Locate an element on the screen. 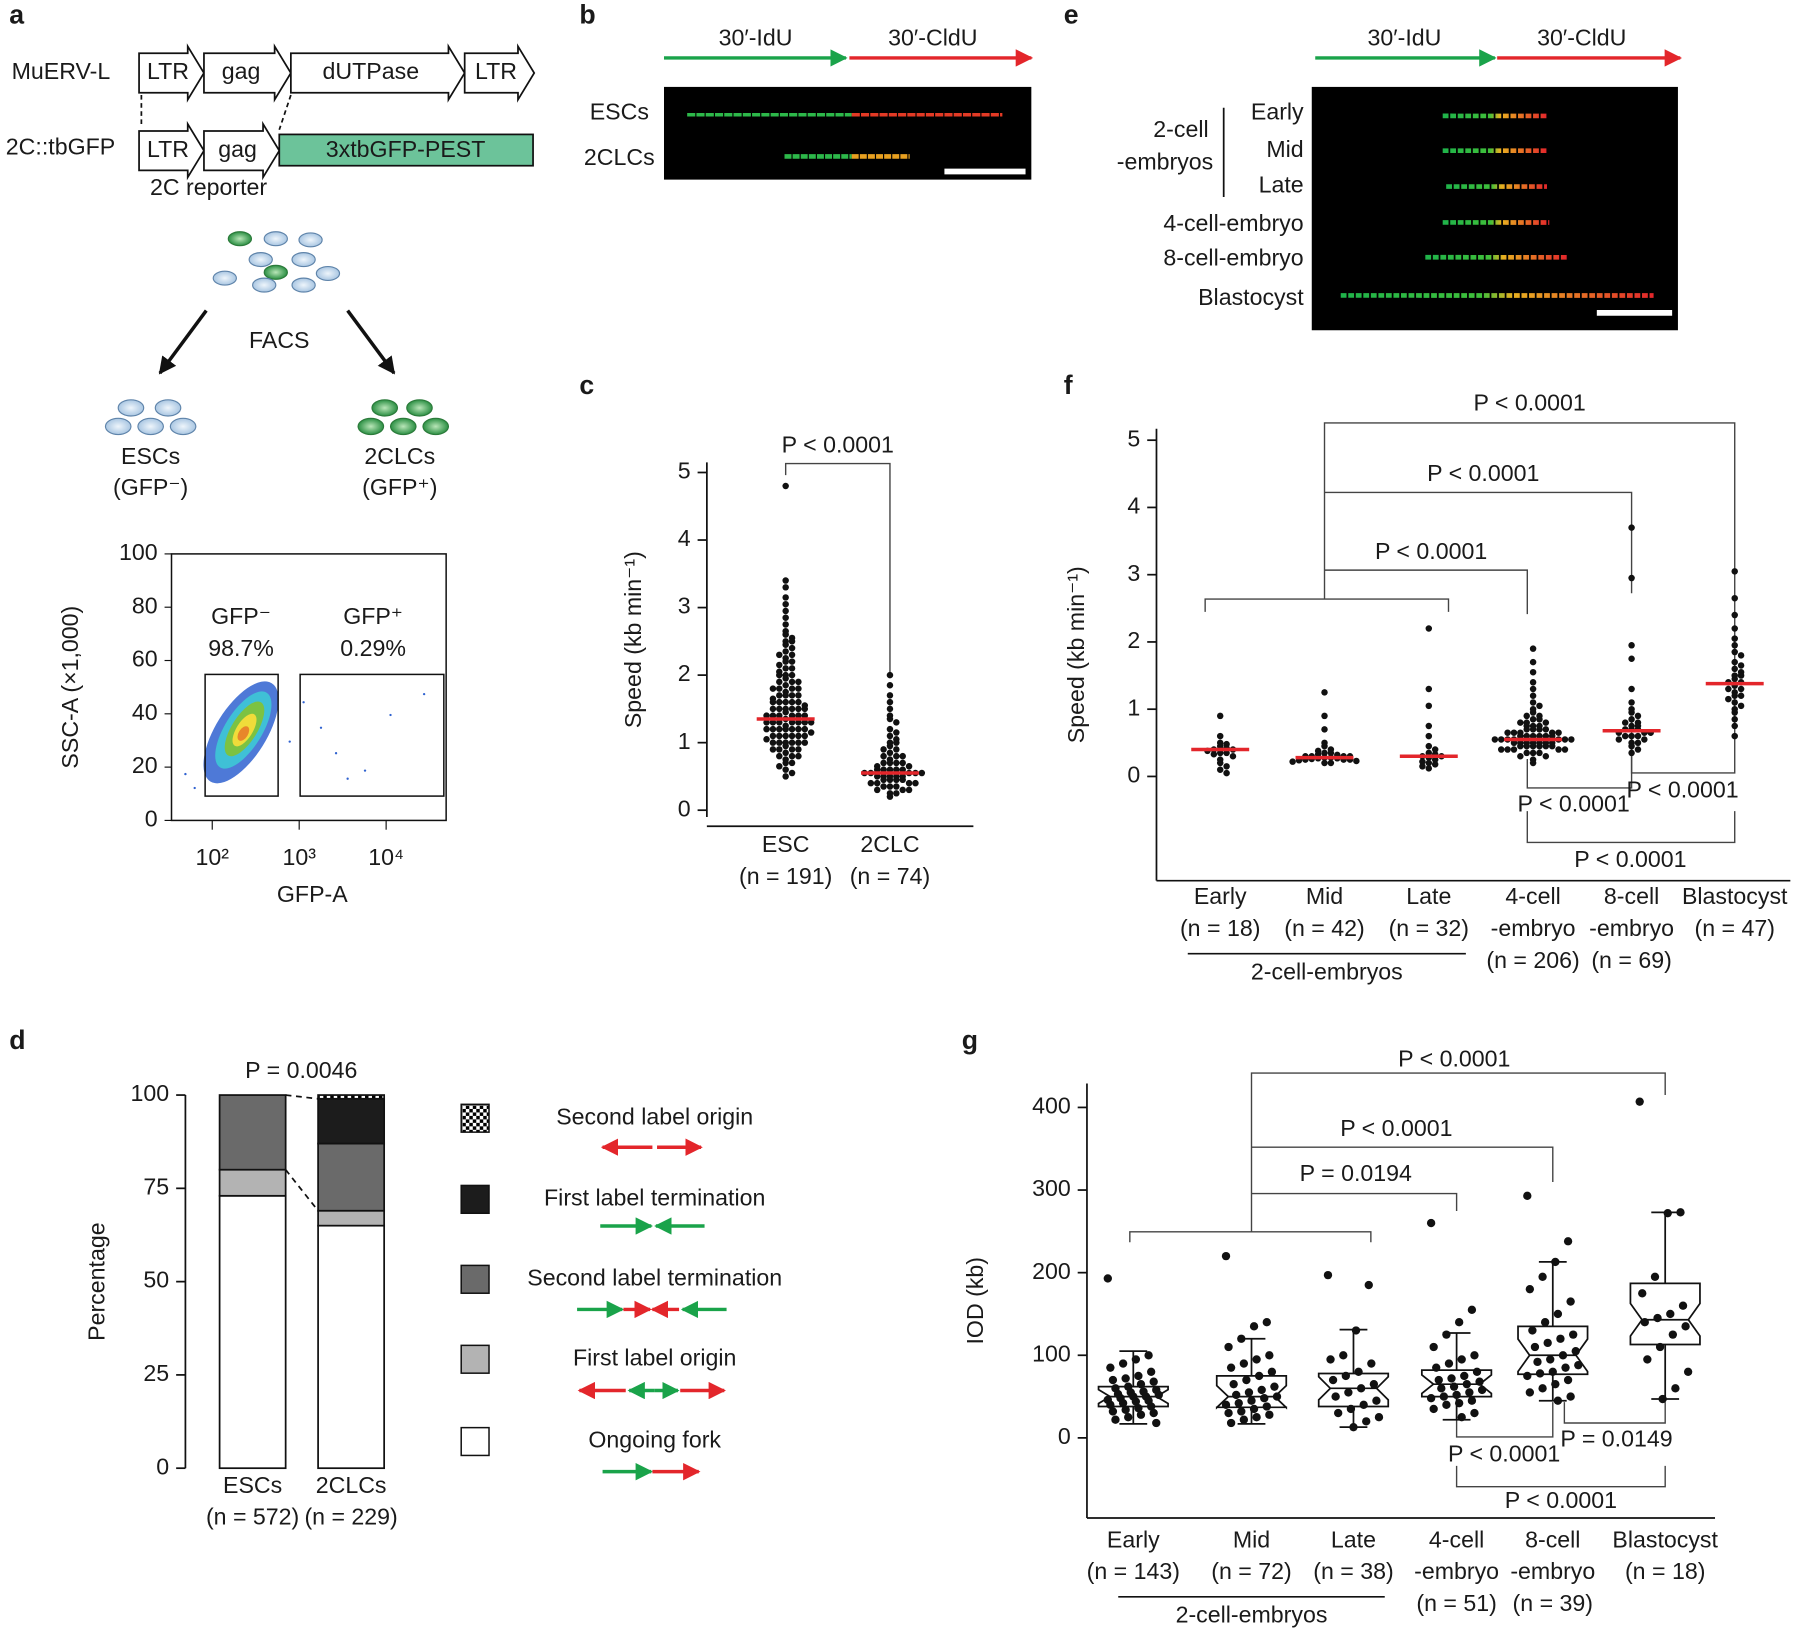  row-label: 4-cell-embryo is located at coordinates (1233, 223).